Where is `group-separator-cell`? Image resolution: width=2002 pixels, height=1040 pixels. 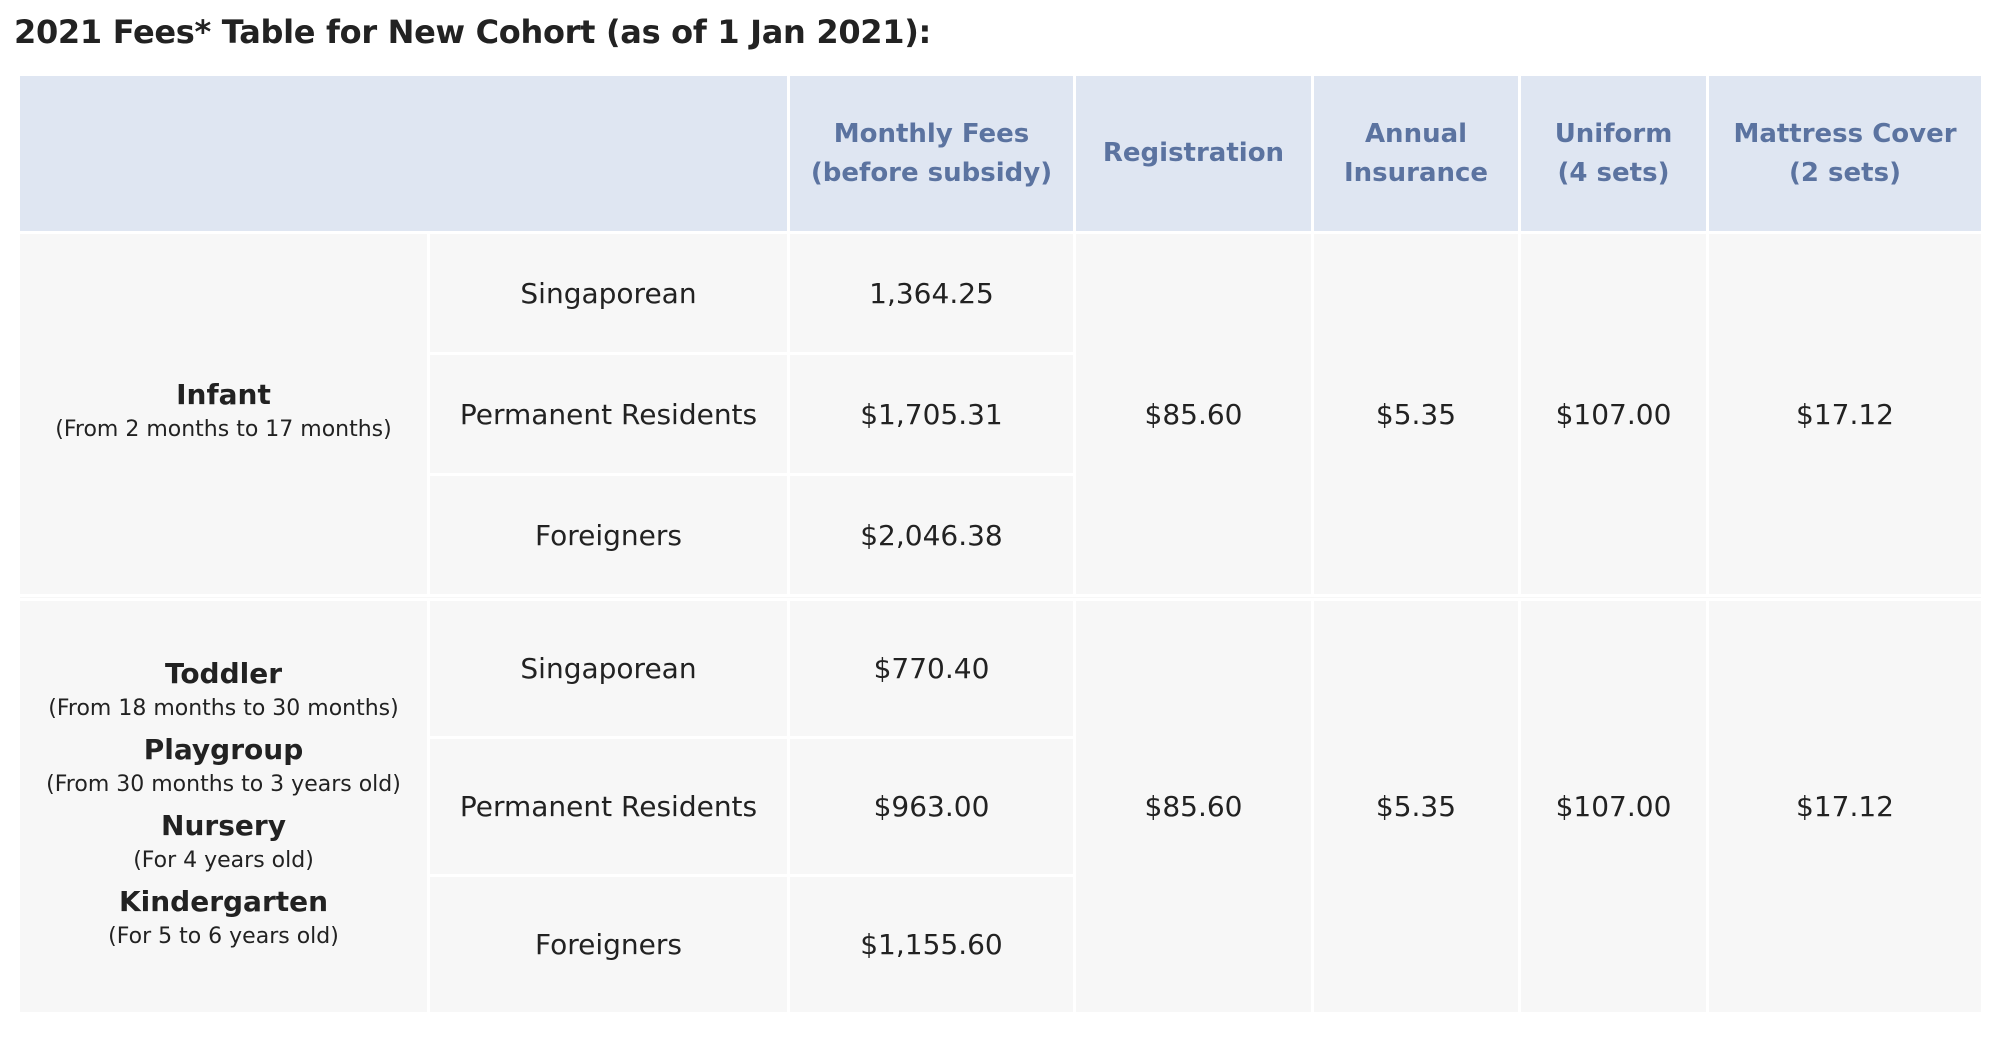
group-separator-cell is located at coordinates (1000, 597).